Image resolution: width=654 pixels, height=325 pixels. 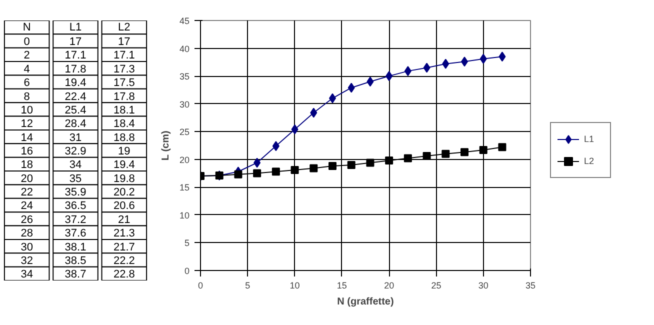 I want to click on text: 18, so click(x=26, y=165).